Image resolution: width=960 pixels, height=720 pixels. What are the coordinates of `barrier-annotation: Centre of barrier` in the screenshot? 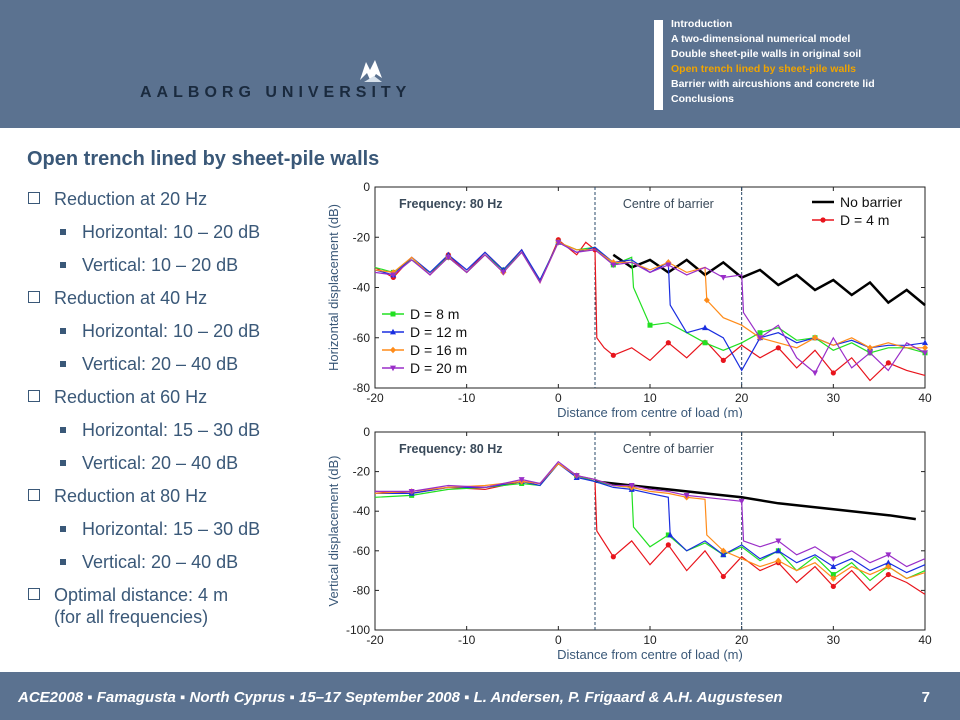 It's located at (668, 449).